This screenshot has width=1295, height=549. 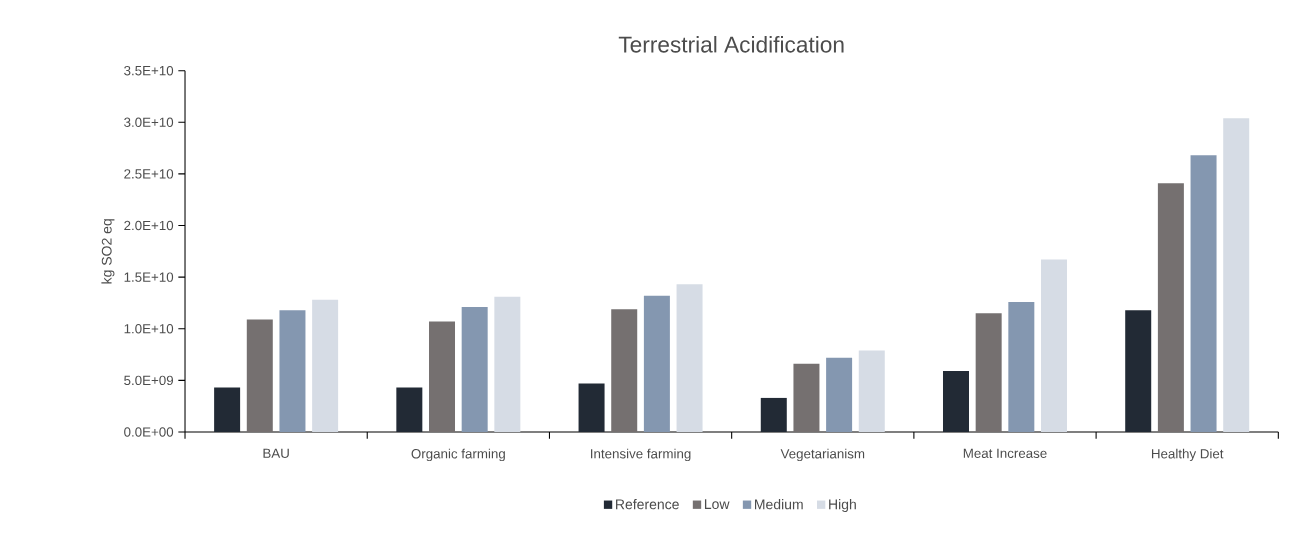 What do you see at coordinates (717, 504) in the screenshot?
I see `legend-label: Low` at bounding box center [717, 504].